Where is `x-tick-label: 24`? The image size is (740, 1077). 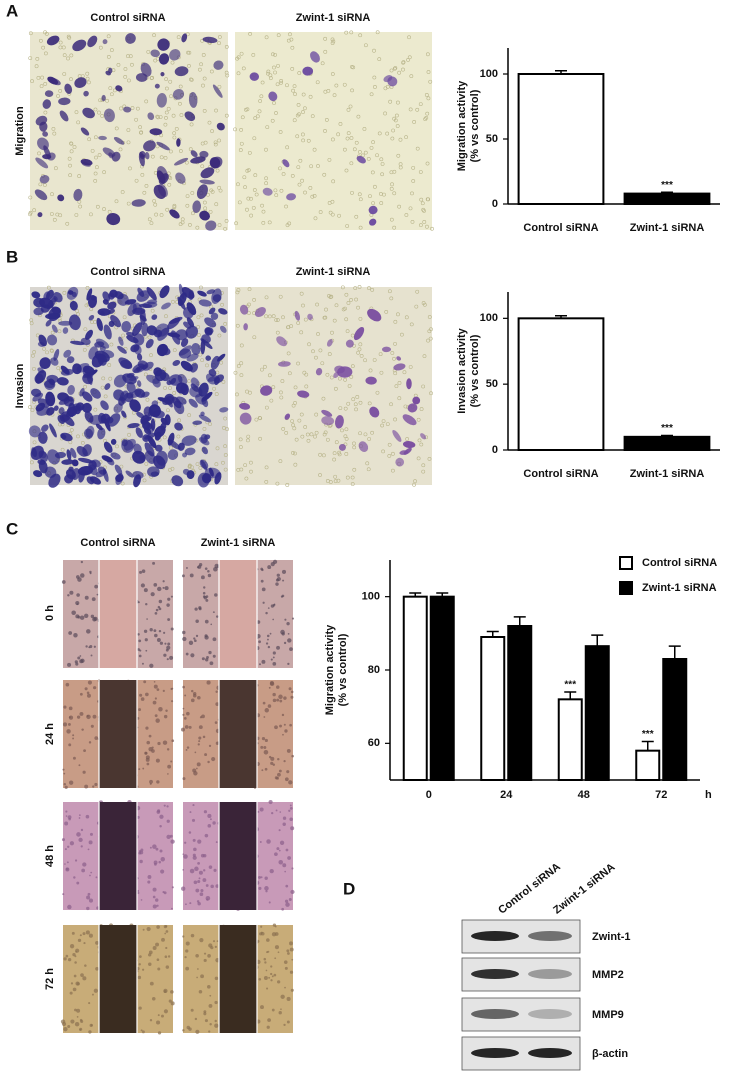
x-tick-label: 24 is located at coordinates (506, 795).